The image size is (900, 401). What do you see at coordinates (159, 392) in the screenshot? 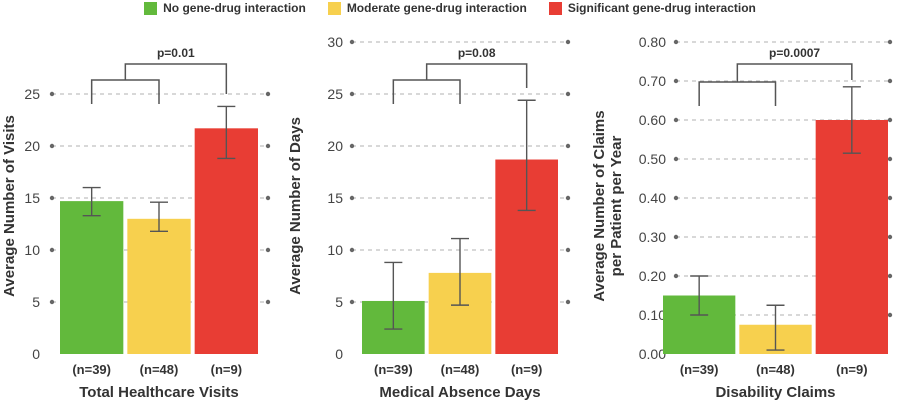
I see `chart-title: Total Healthcare Visits` at bounding box center [159, 392].